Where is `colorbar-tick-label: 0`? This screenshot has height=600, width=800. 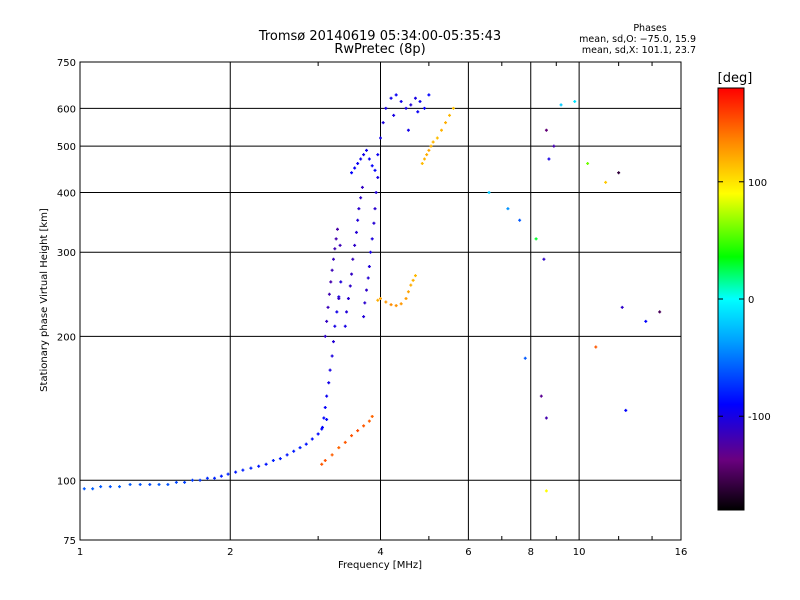
colorbar-tick-label: 0 is located at coordinates (751, 300).